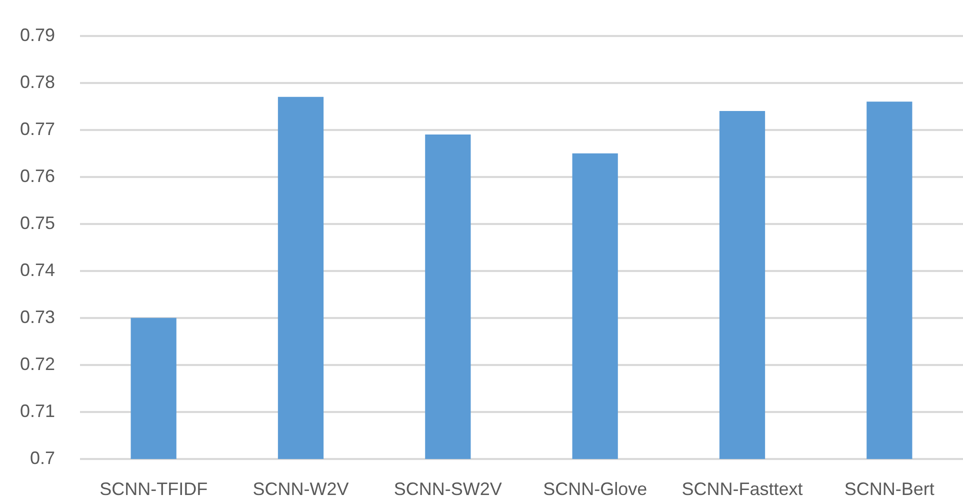 The image size is (963, 503). I want to click on y-tick-label: 0.77, so click(37, 128).